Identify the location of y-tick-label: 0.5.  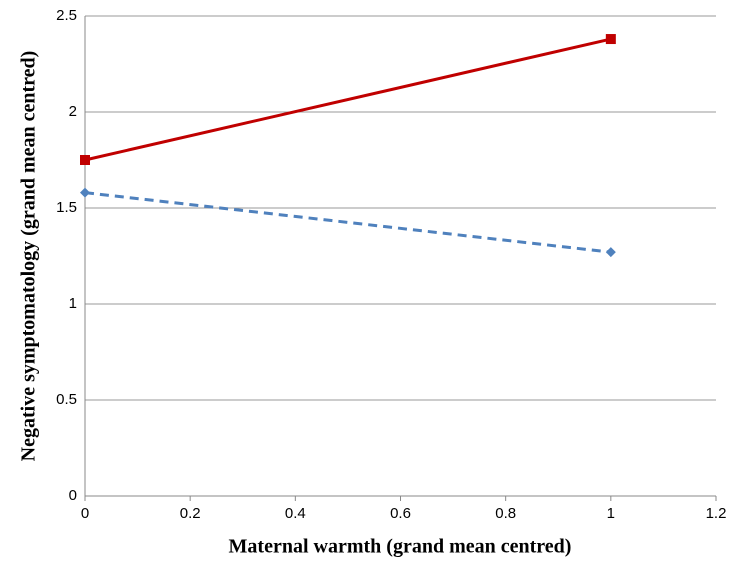
(66, 399).